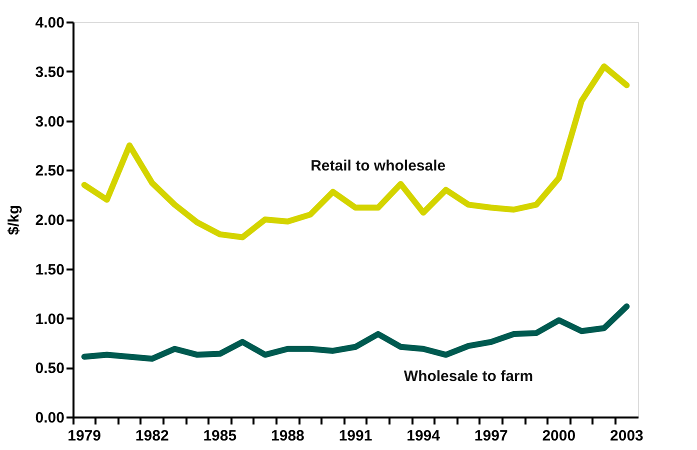  What do you see at coordinates (469, 376) in the screenshot?
I see `series-label: Wholesale to farm` at bounding box center [469, 376].